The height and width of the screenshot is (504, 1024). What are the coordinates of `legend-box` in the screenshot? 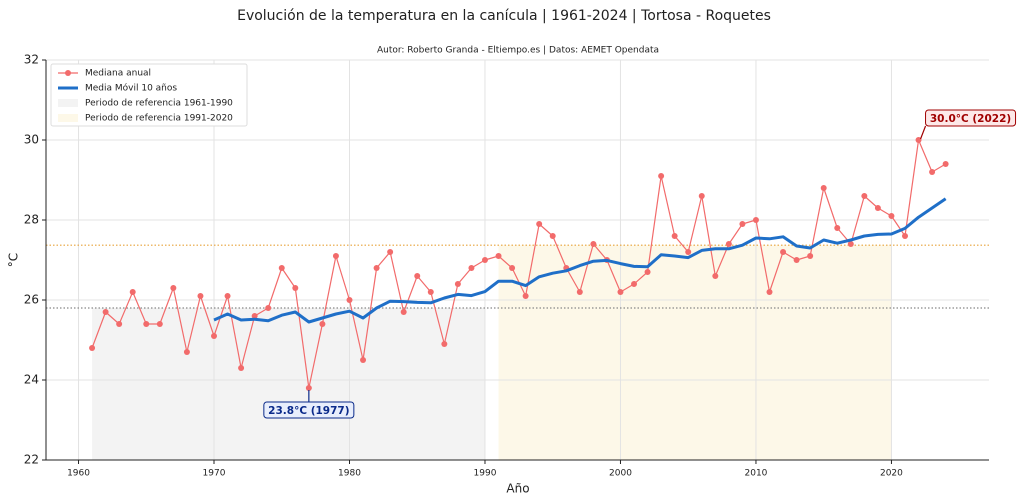 It's located at (149, 95).